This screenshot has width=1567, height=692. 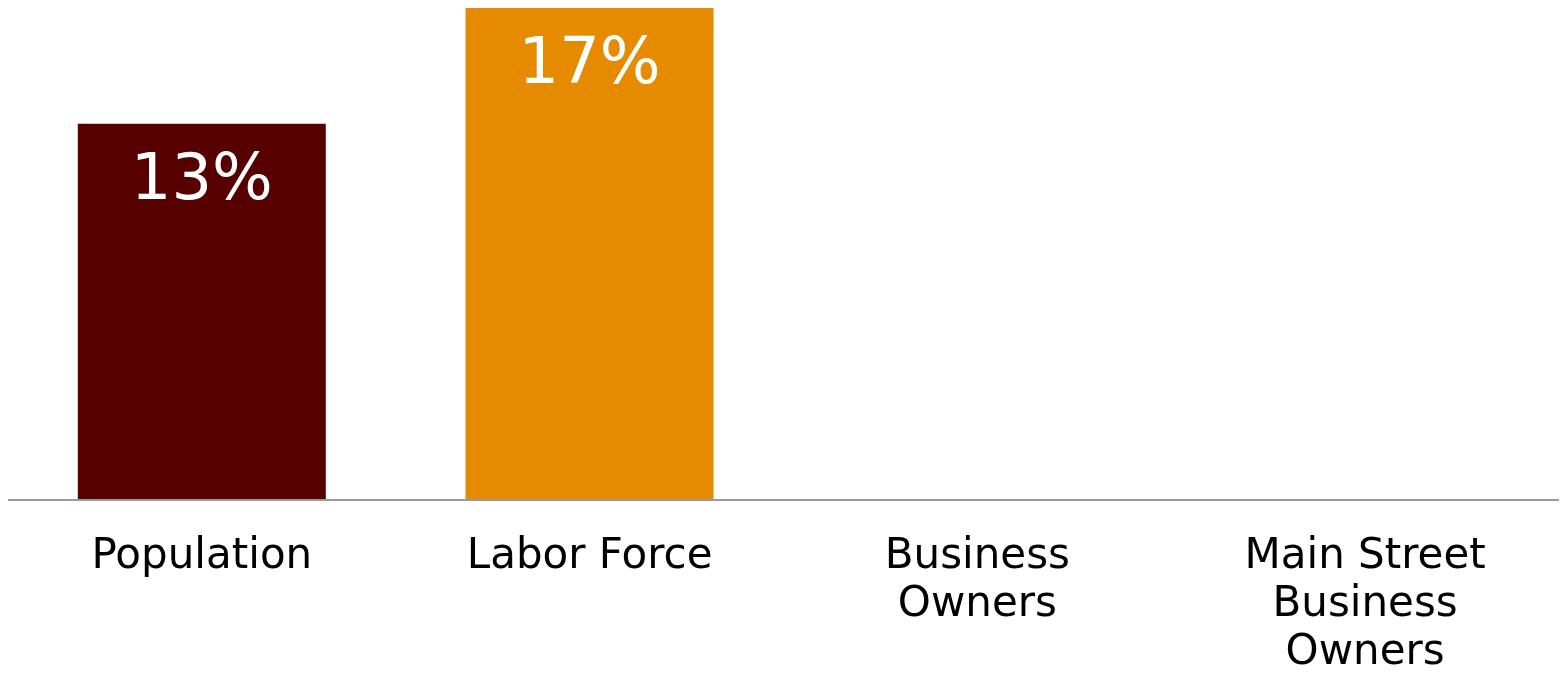 I want to click on data-label: 13%, so click(x=201, y=177).